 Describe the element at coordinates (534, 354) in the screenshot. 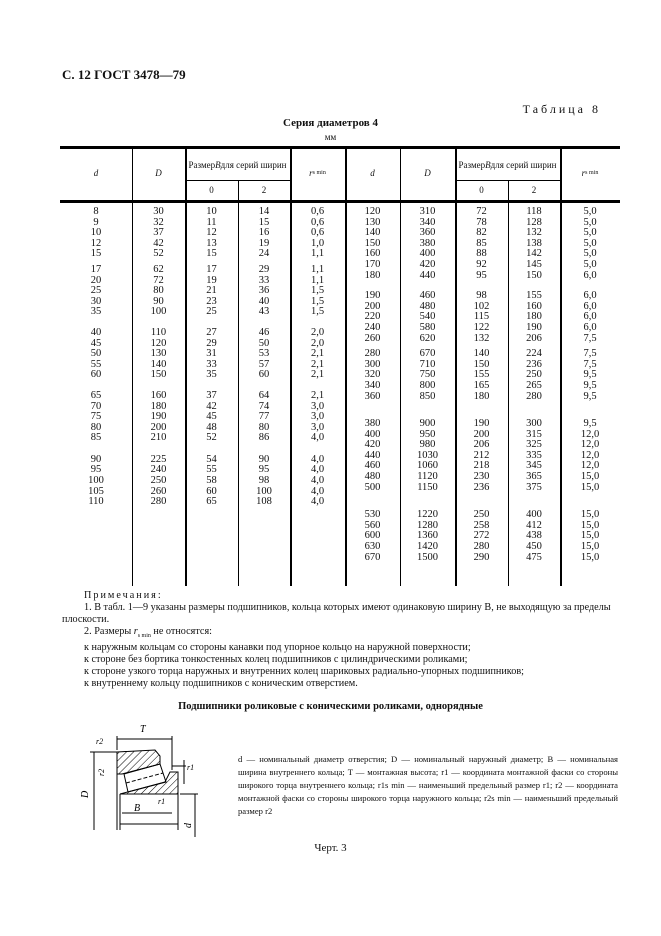

I see `table-cell: 224` at that location.